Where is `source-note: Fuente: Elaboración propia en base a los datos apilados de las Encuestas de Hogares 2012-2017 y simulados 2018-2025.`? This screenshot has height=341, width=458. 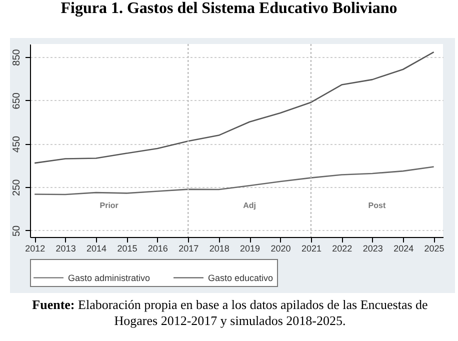
source-note: Fuente: Elaboración propia en base a los datos apilados de las Encuestas de Hogares 2012-2017 y simulados 2018-2025. is located at coordinates (230, 313).